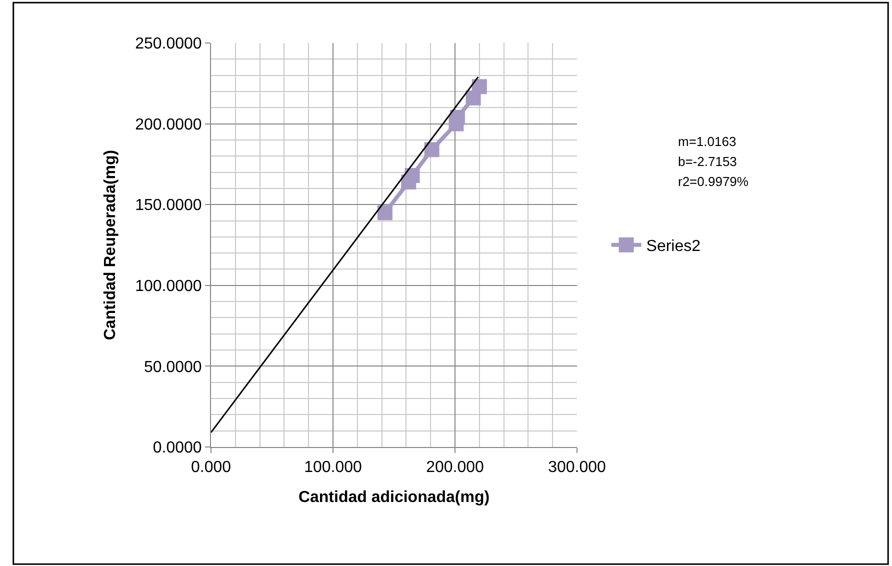 The image size is (892, 566). I want to click on y-tick-label: 100.0000, so click(168, 286).